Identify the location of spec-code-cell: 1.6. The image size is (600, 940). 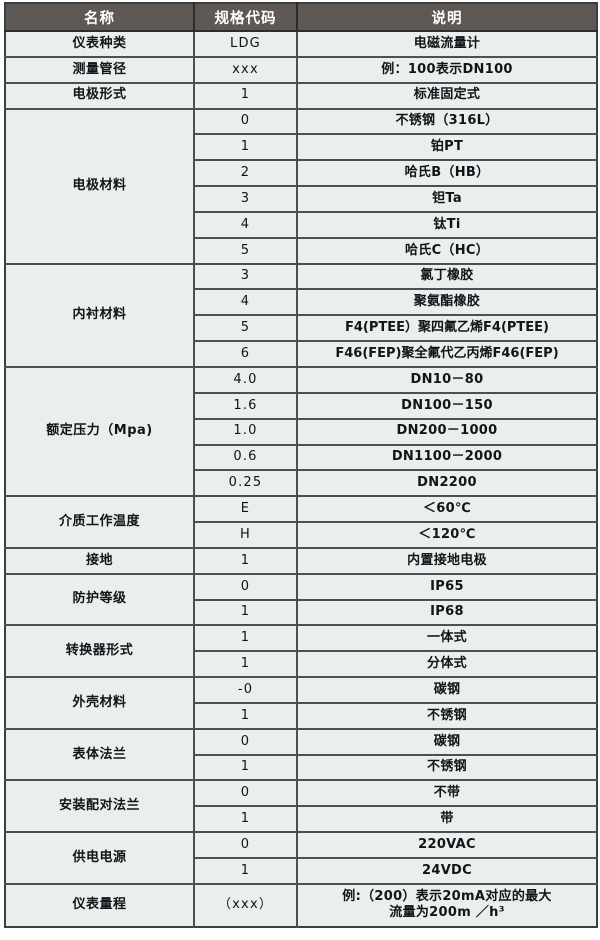
(246, 406).